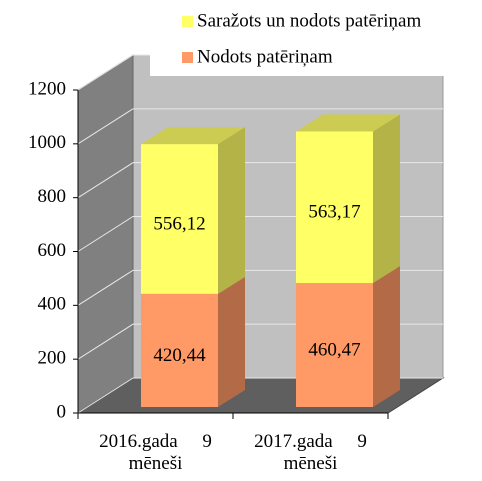 The height and width of the screenshot is (481, 482). What do you see at coordinates (52, 304) in the screenshot?
I see `y-tick-label: 400` at bounding box center [52, 304].